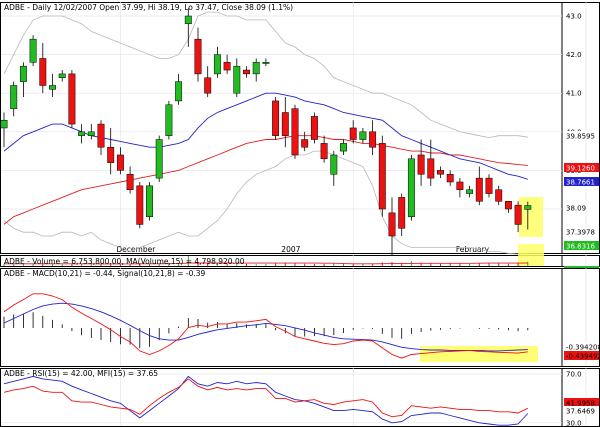  I want to click on mfi-line, so click(266, 400).